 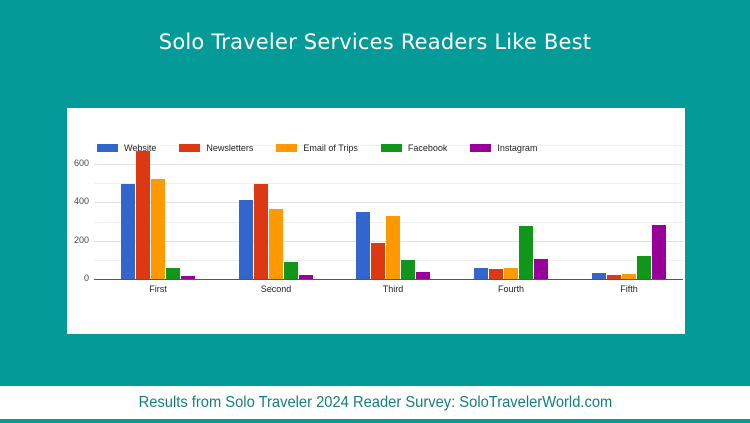 What do you see at coordinates (81, 201) in the screenshot?
I see `y-tick-label: 400` at bounding box center [81, 201].